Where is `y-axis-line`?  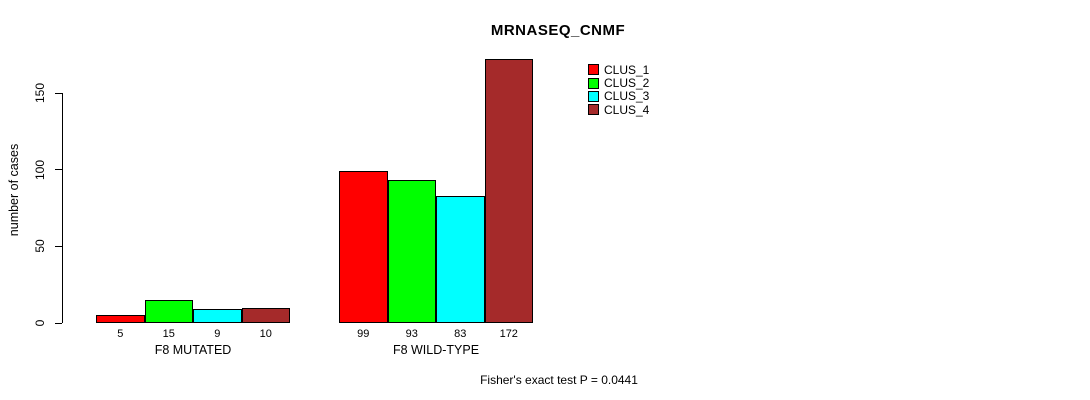
y-axis-line is located at coordinates (62, 208).